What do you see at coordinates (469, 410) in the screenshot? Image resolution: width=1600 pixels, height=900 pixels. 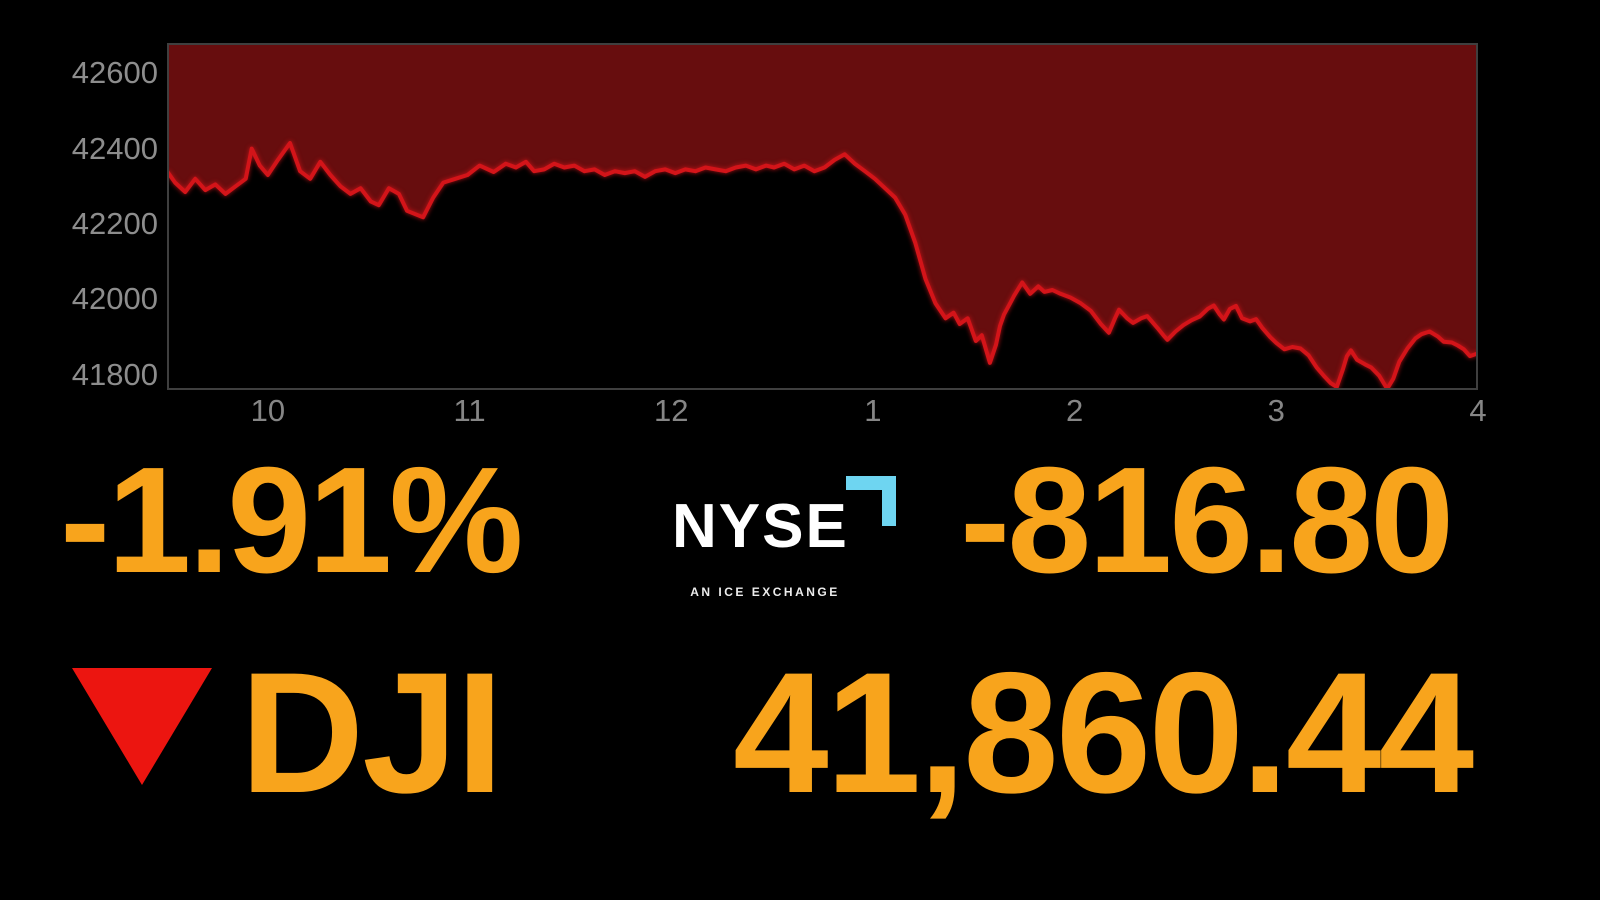 I see `x-axis-tick-label: 11` at bounding box center [469, 410].